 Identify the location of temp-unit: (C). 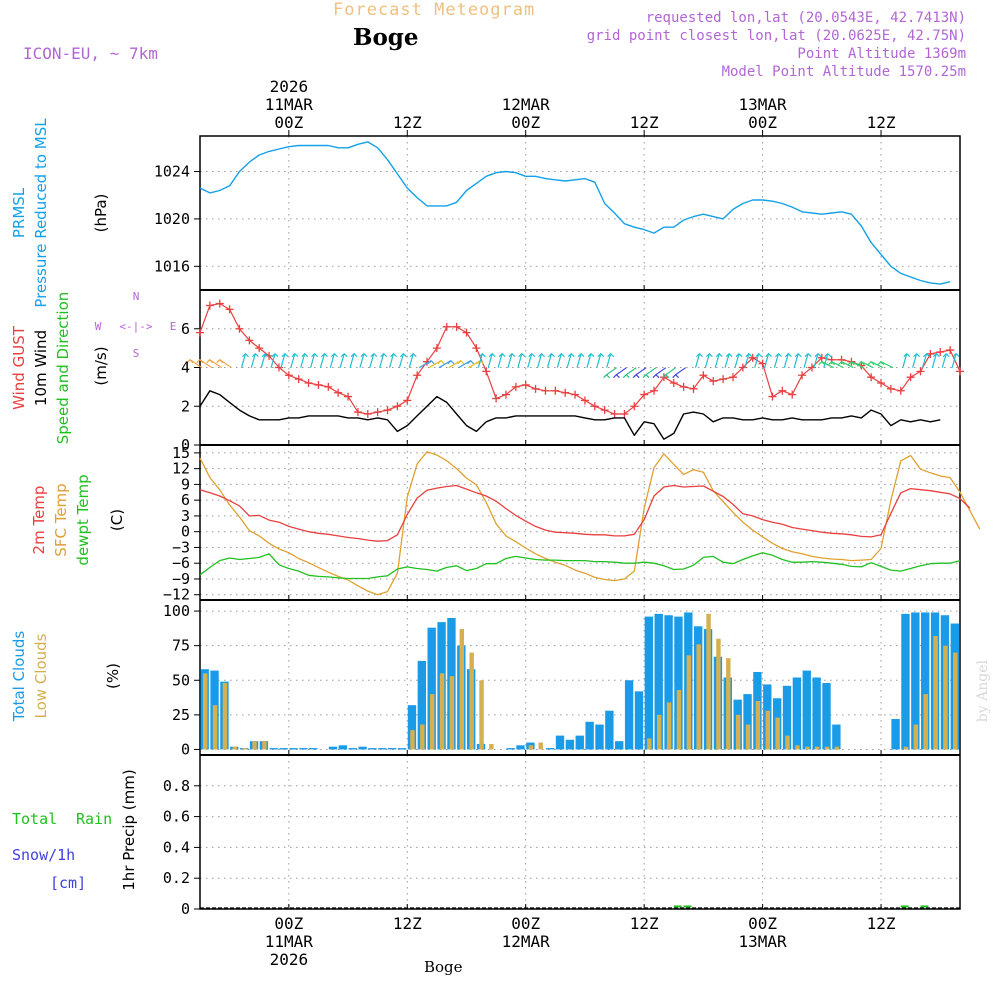
(117, 520).